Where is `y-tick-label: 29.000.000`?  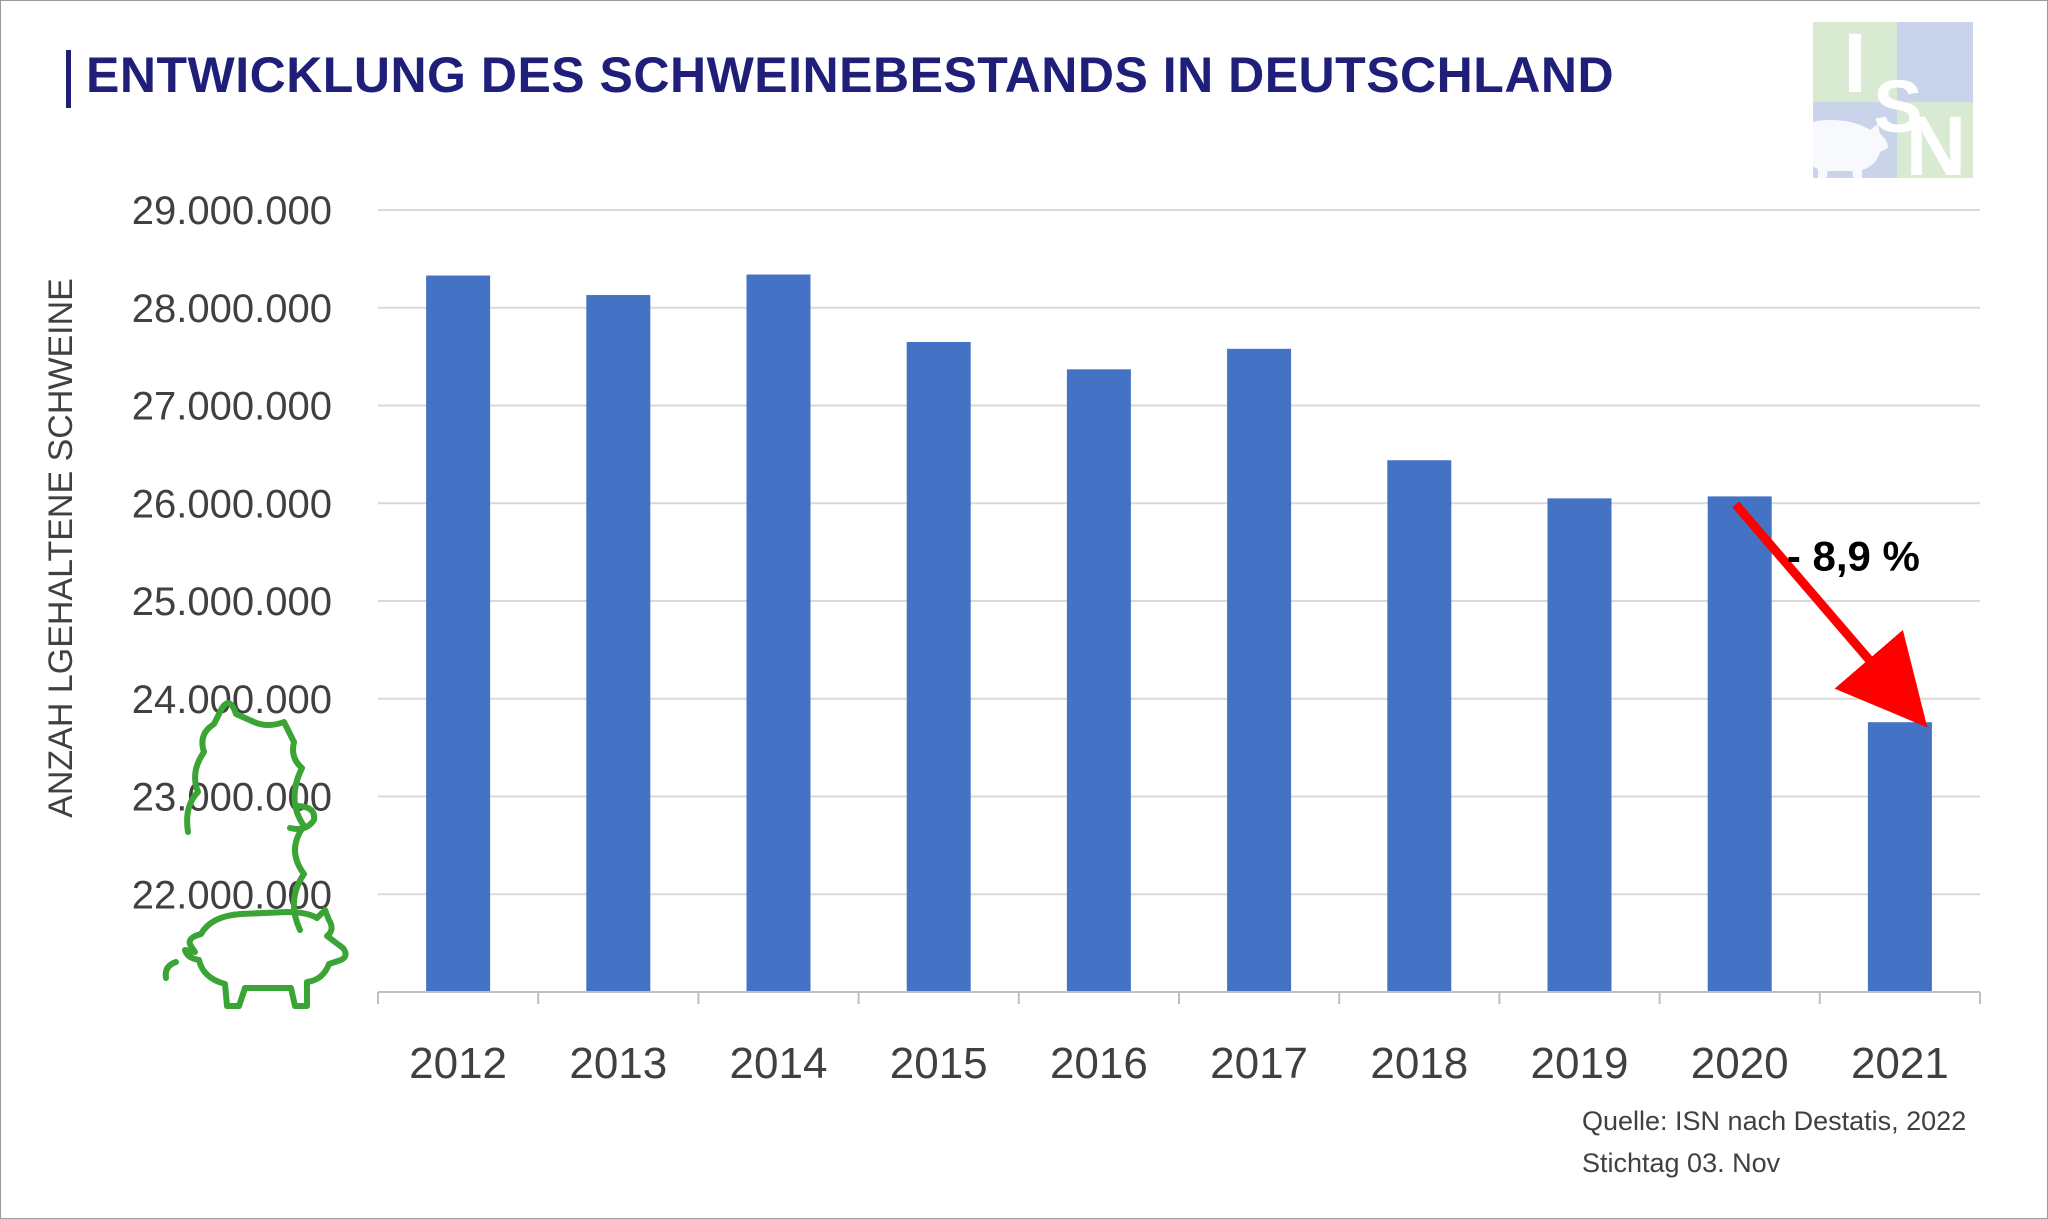 y-tick-label: 29.000.000 is located at coordinates (232, 211).